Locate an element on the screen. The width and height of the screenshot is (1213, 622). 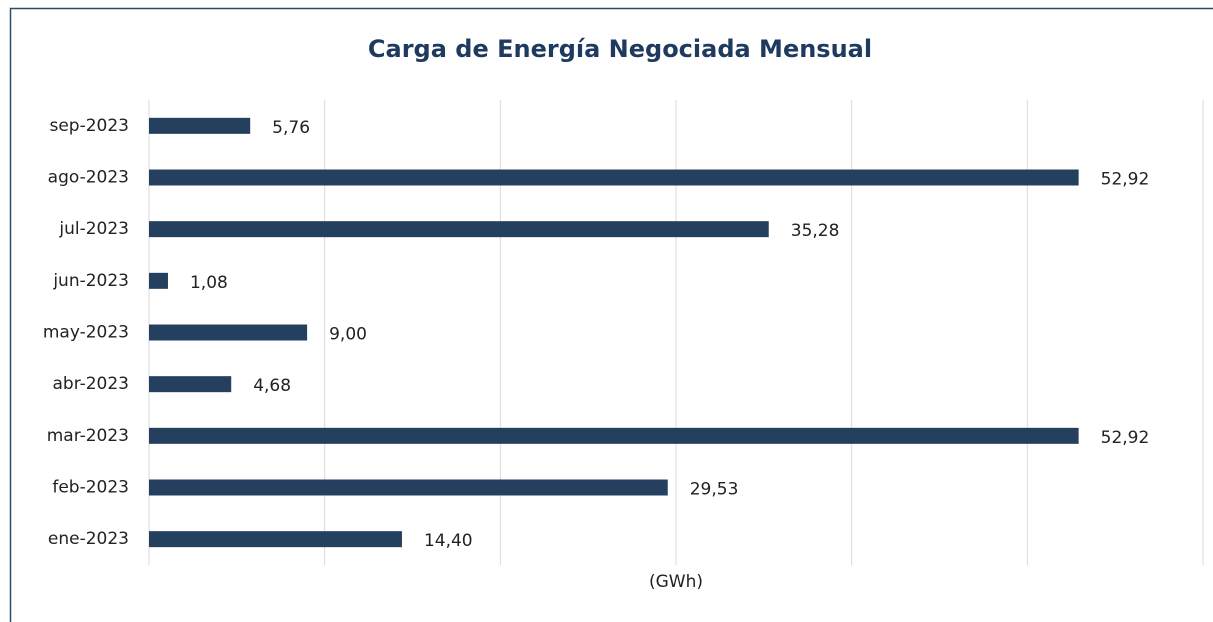
y-tick-label: abr-2023 is located at coordinates (90, 384).